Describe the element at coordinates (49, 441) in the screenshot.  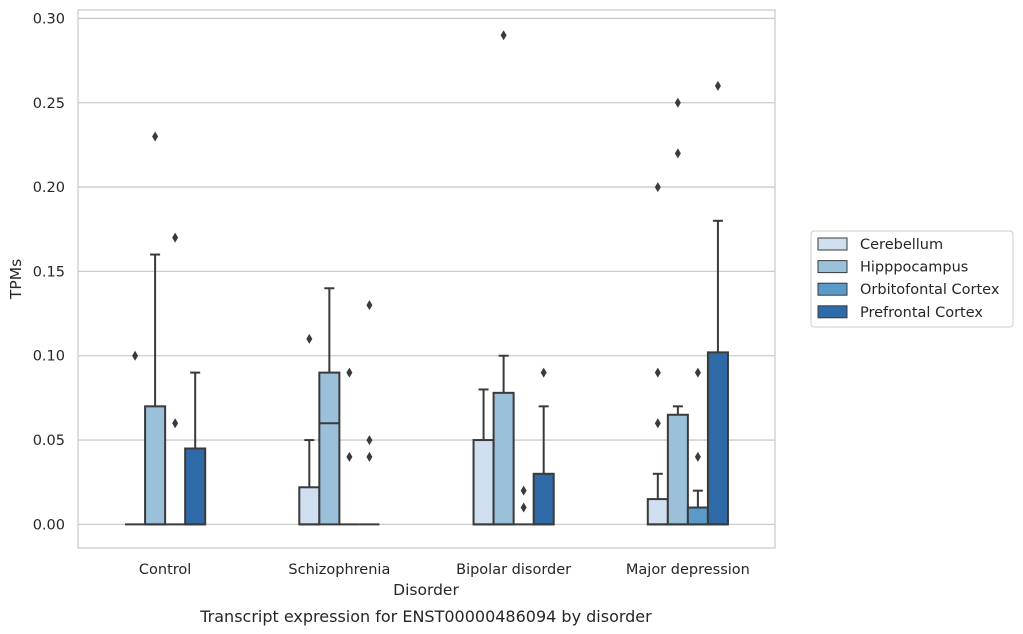
I see `y-tick-label: 0.05` at that location.